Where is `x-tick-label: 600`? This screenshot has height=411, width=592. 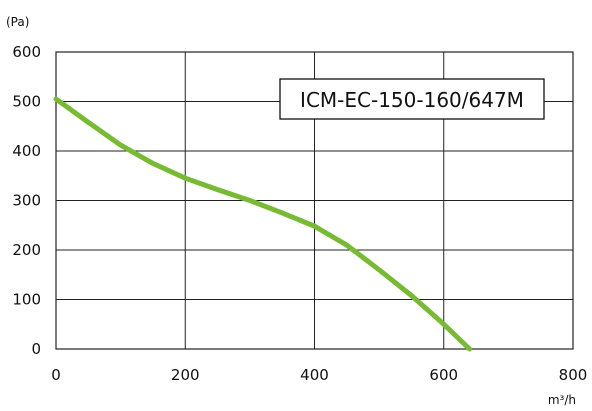 x-tick-label: 600 is located at coordinates (443, 375).